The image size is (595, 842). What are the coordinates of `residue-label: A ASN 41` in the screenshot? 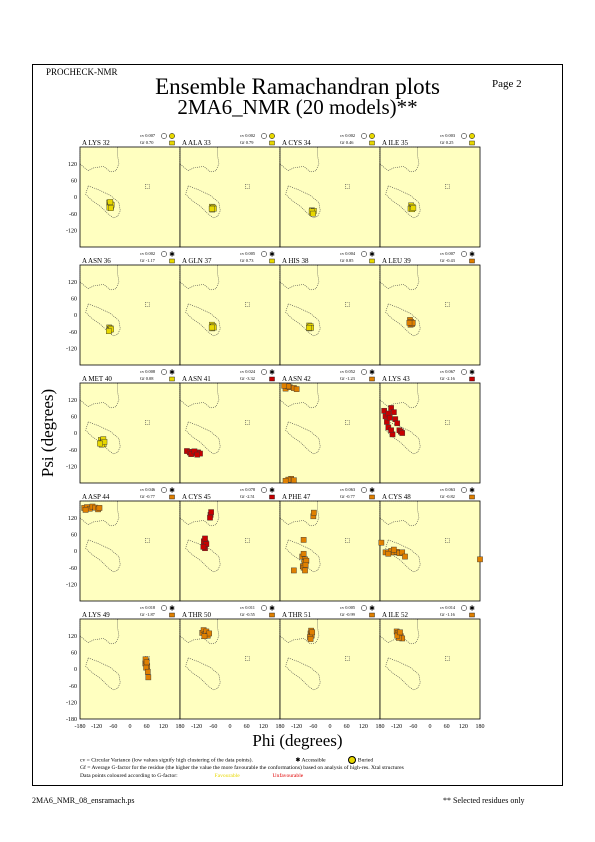 It's located at (196, 379).